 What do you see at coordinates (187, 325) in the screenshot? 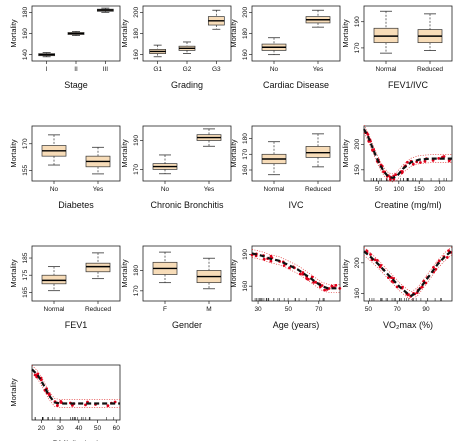
I see `panel-title: Gender` at bounding box center [187, 325].